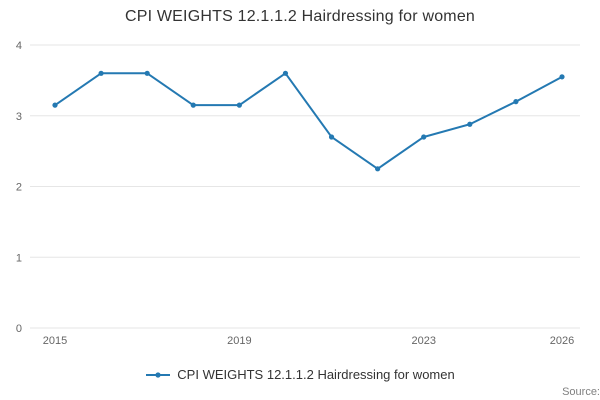 The height and width of the screenshot is (400, 600). I want to click on x-axis-tick-label: 2015, so click(55, 341).